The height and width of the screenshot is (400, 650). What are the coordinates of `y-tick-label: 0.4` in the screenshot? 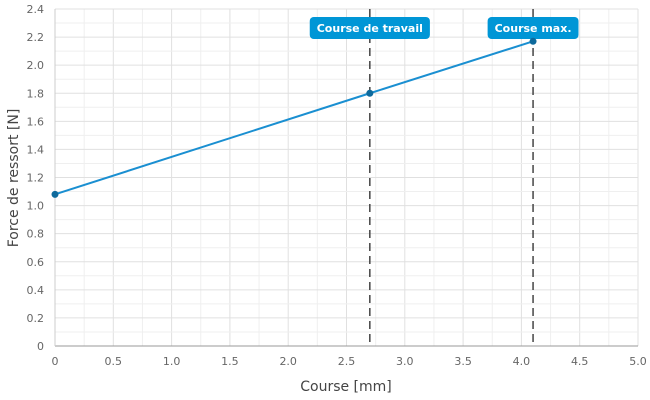 It's located at (36, 290).